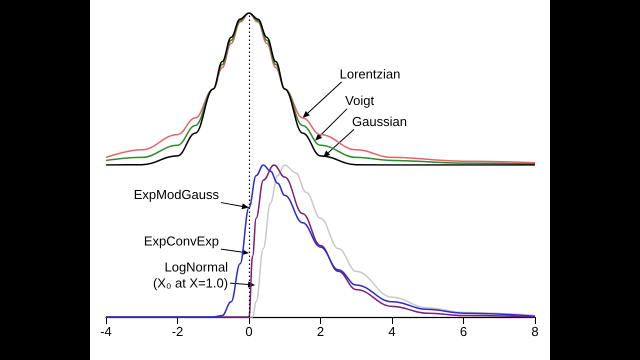 The height and width of the screenshot is (360, 640). Describe the element at coordinates (392, 331) in the screenshot. I see `x-tick-label: 4` at that location.